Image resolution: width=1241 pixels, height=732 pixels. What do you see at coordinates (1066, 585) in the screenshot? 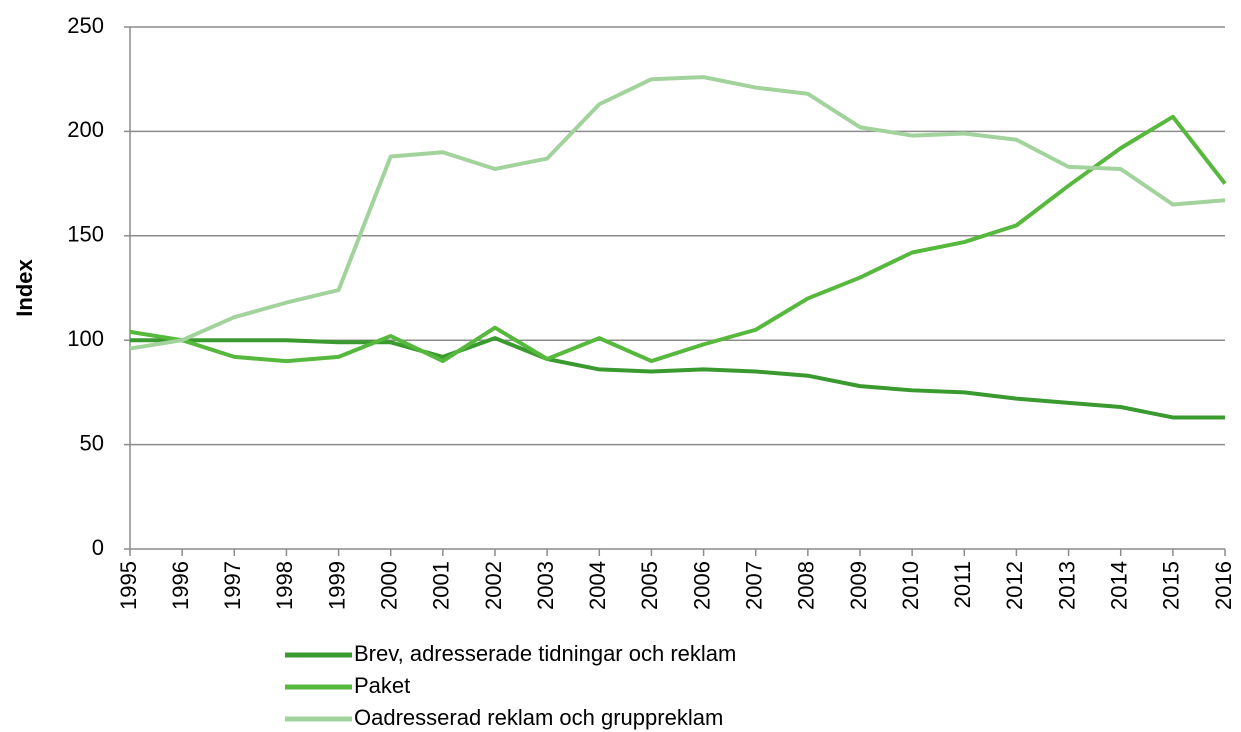
I see `x-tick-label: 2013` at bounding box center [1066, 585].